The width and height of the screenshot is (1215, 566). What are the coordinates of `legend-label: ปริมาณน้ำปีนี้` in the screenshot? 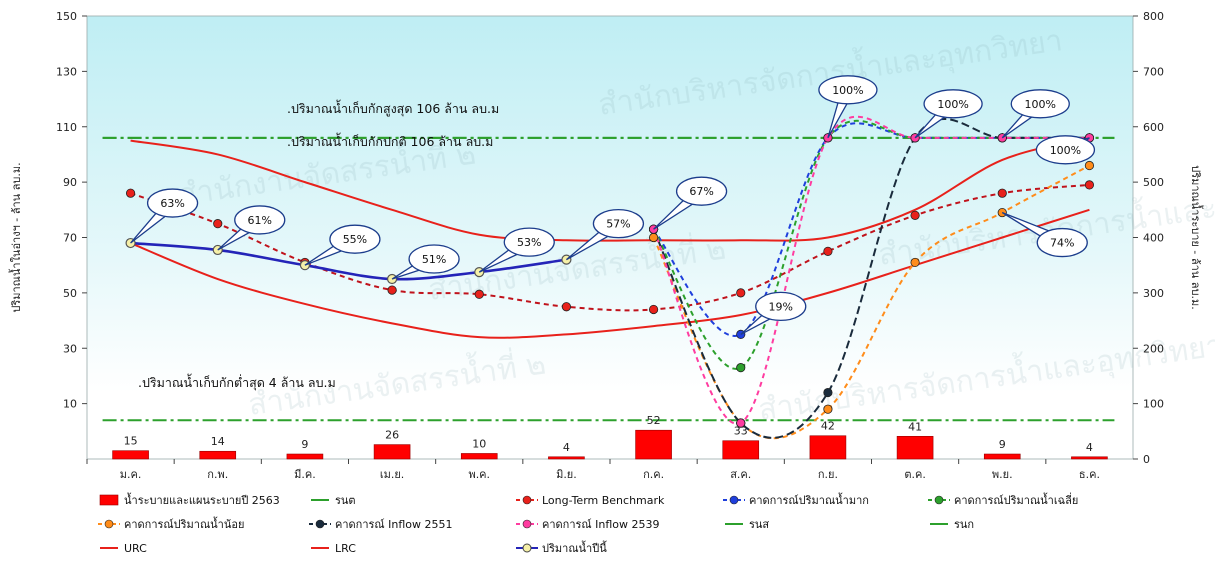 It's located at (574, 547).